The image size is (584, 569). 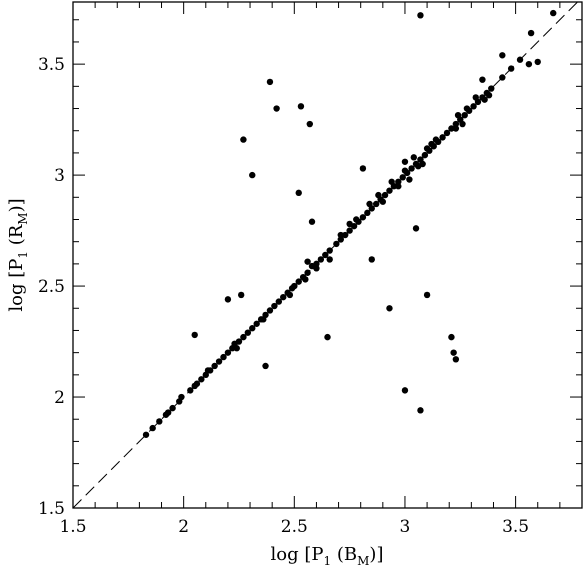 What do you see at coordinates (515, 527) in the screenshot?
I see `x-tick-label: 3.5` at bounding box center [515, 527].